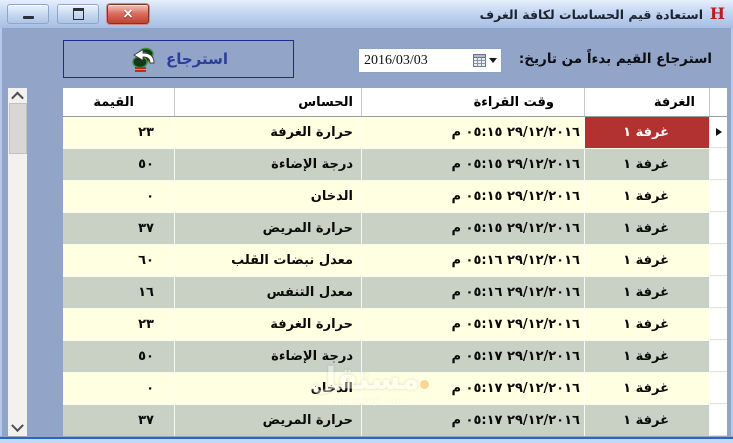 This screenshot has height=443, width=733. What do you see at coordinates (718, 102) in the screenshot?
I see `record-selector-header` at bounding box center [718, 102].